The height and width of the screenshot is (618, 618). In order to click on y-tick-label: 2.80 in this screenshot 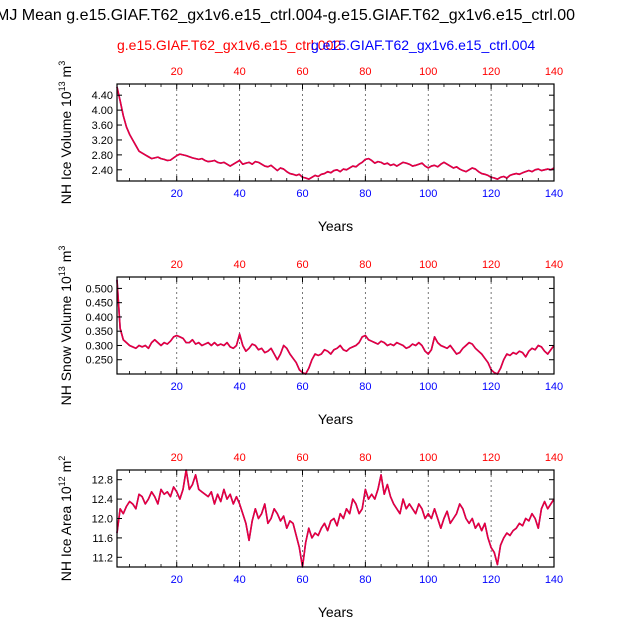, I will do `click(102, 156)`.